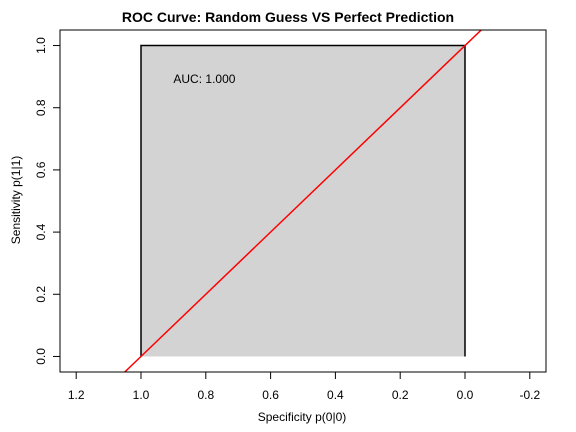 Image resolution: width=576 pixels, height=432 pixels. Describe the element at coordinates (529, 395) in the screenshot. I see `x-tick-label: -0.2` at that location.